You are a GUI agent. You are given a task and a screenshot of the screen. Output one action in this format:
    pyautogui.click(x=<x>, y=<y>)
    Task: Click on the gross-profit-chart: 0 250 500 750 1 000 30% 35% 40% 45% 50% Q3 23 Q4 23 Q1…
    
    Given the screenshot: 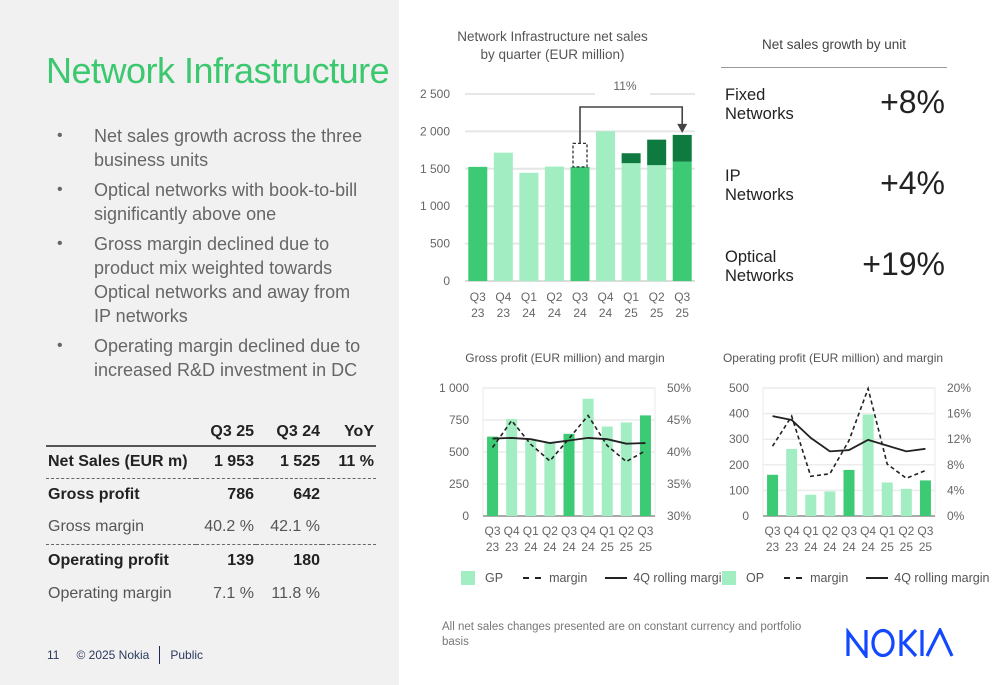 What is the action you would take?
    pyautogui.click(x=565, y=467)
    